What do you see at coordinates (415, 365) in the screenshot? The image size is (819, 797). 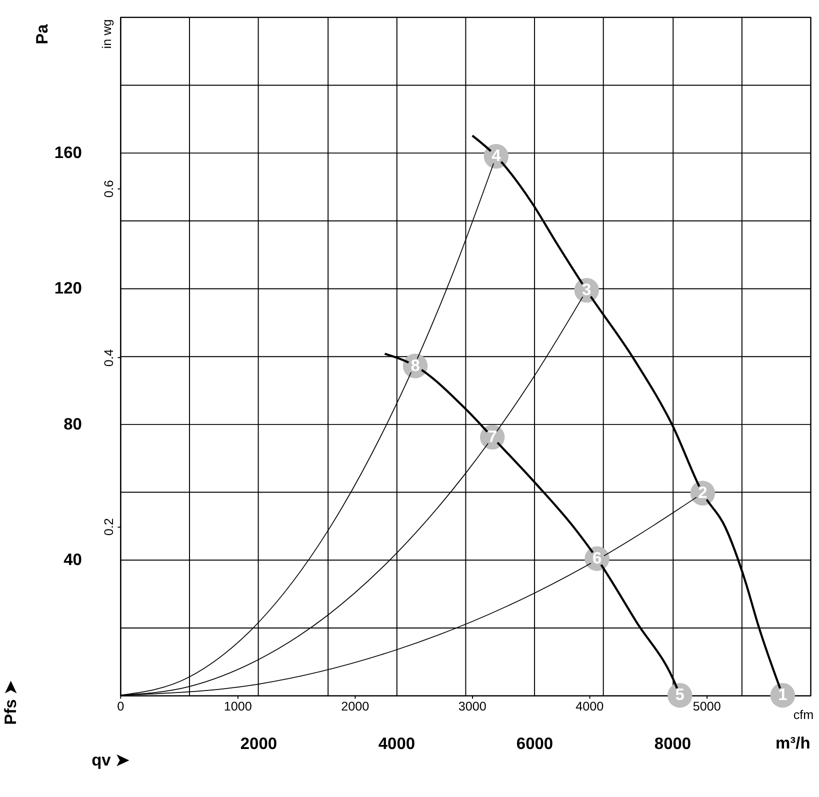 I see `annotation: 8` at bounding box center [415, 365].